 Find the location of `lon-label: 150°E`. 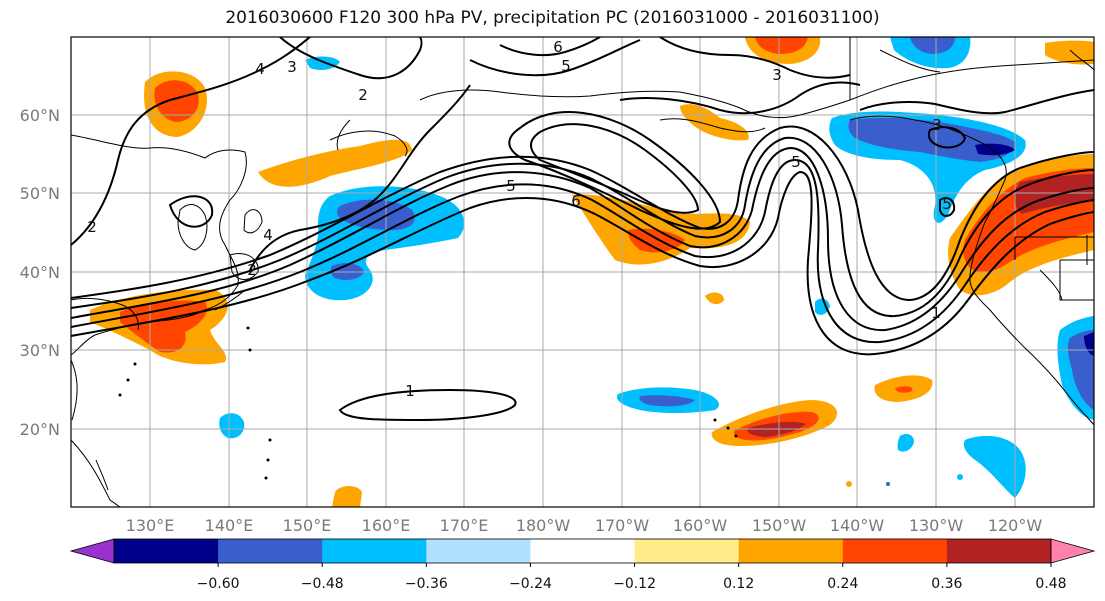

lon-label: 150°E is located at coordinates (307, 525).